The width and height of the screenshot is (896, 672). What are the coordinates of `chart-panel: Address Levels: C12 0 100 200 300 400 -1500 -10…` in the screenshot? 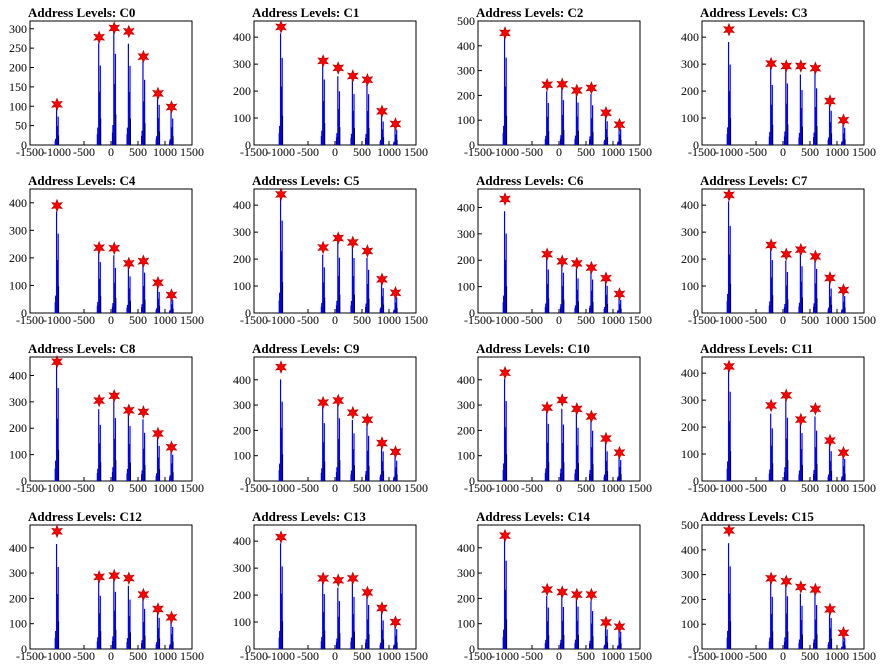 It's located at (106, 586).